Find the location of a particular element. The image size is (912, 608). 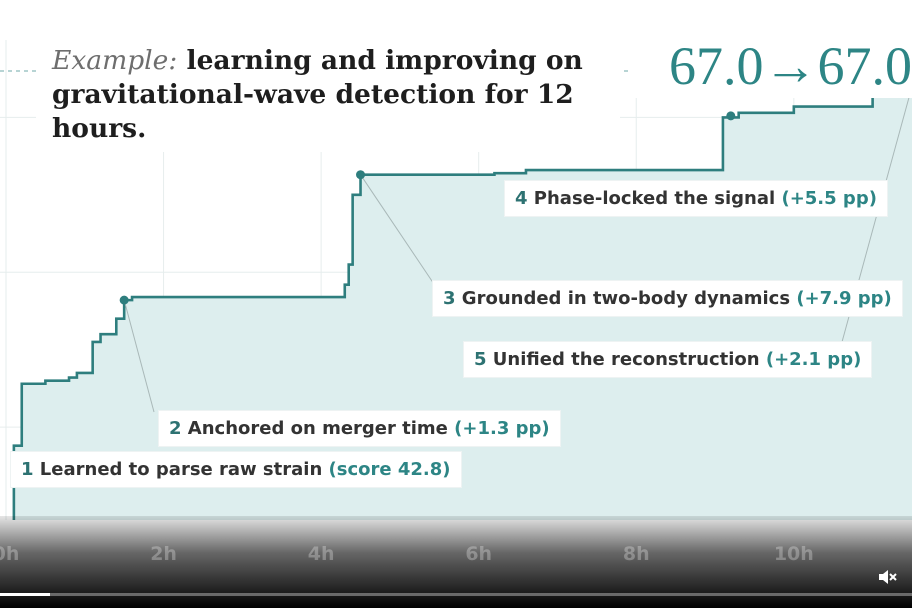

score-start: 67.0 is located at coordinates (716, 66).